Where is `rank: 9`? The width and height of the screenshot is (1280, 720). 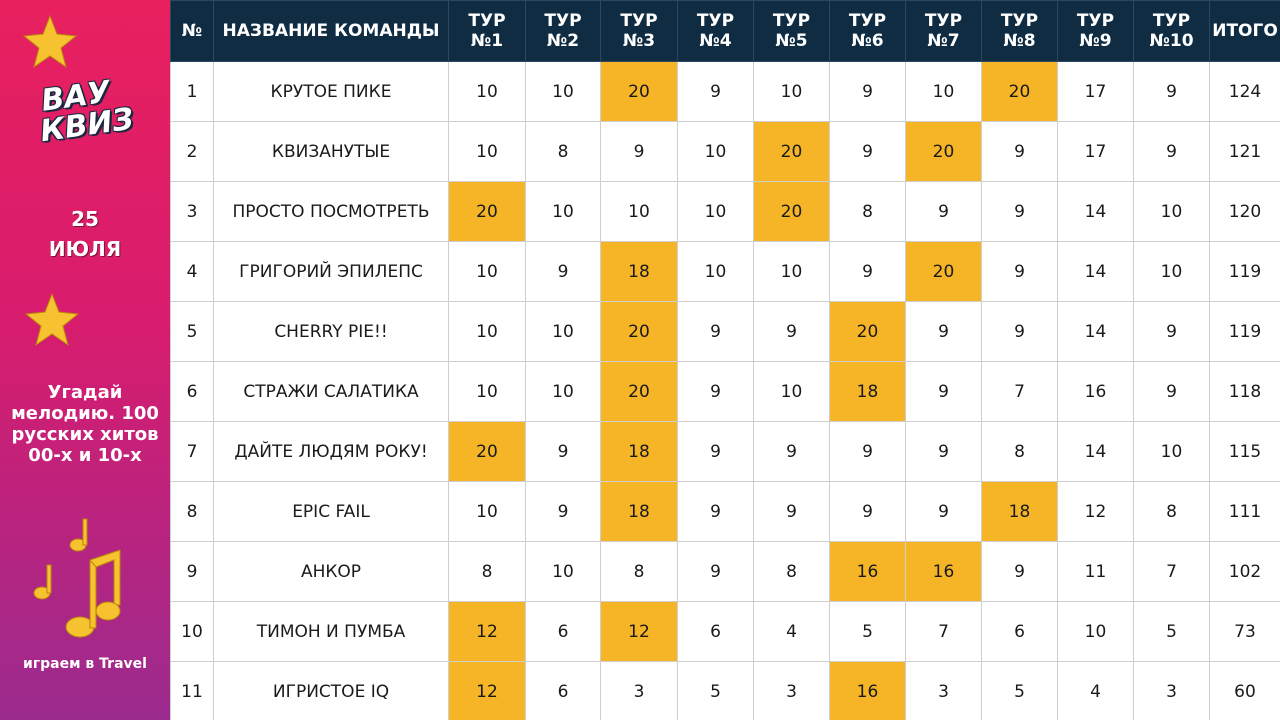
rank: 9 is located at coordinates (192, 571).